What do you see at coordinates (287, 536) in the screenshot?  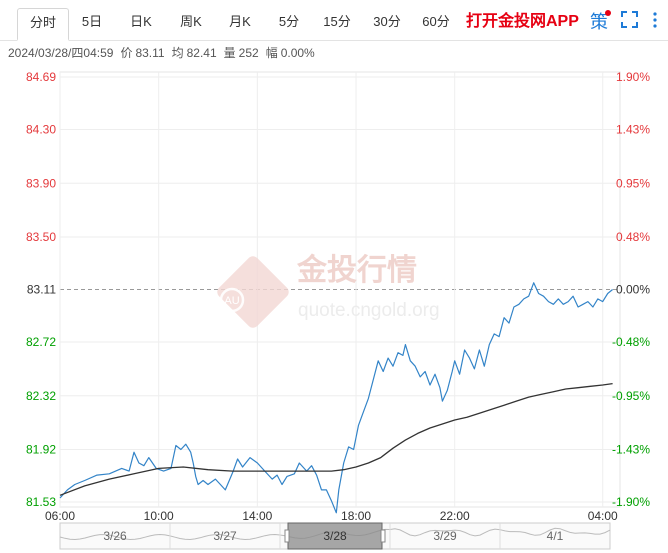 I see `overview-handle-left` at bounding box center [287, 536].